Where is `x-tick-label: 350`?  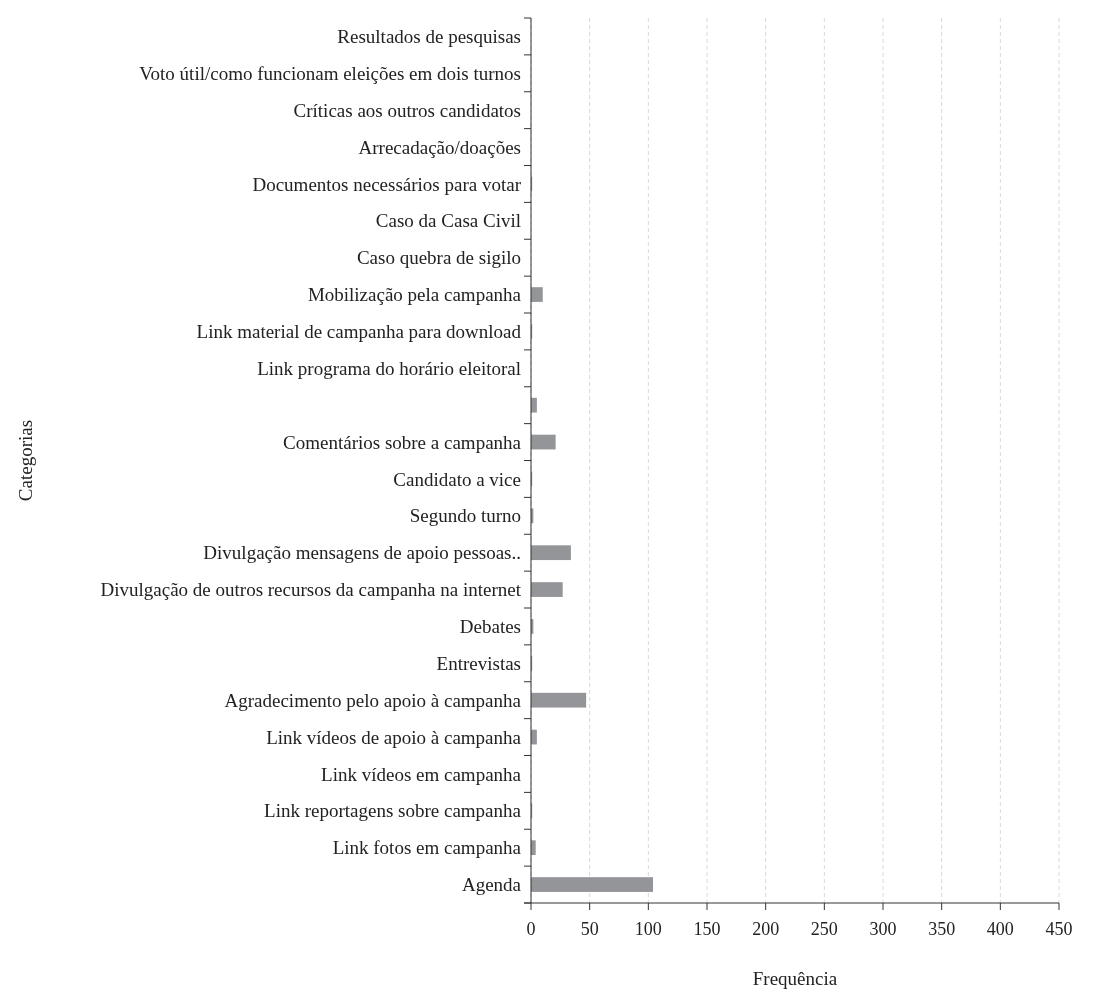 x-tick-label: 350 is located at coordinates (942, 929).